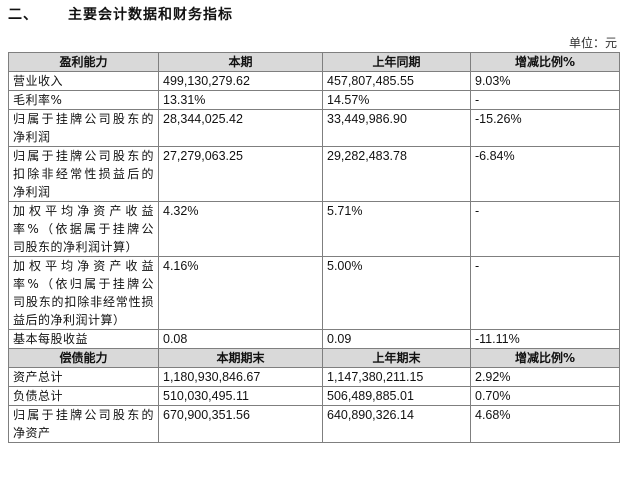  Describe the element at coordinates (592, 43) in the screenshot. I see `unit-label: 单位：元` at that location.